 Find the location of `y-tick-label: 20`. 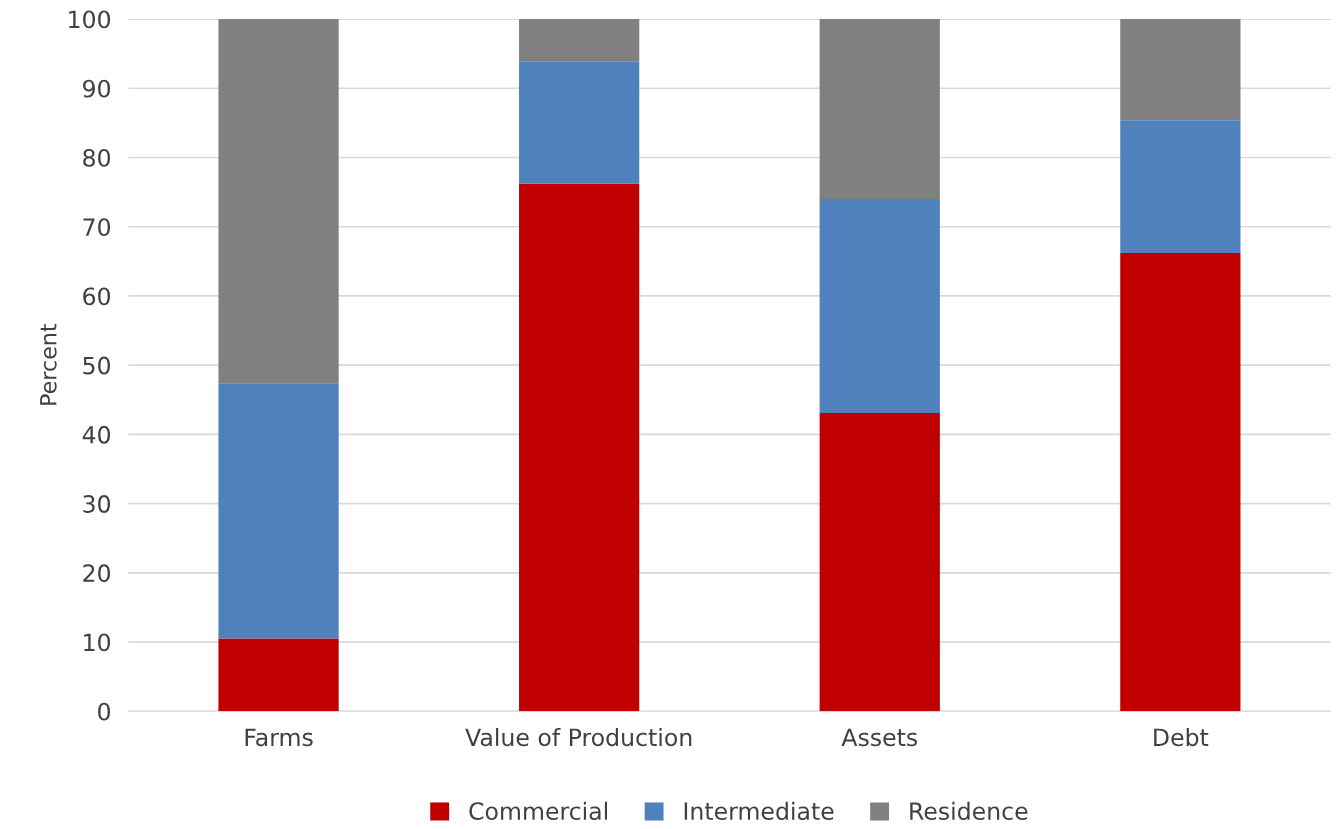

y-tick-label: 20 is located at coordinates (97, 573).